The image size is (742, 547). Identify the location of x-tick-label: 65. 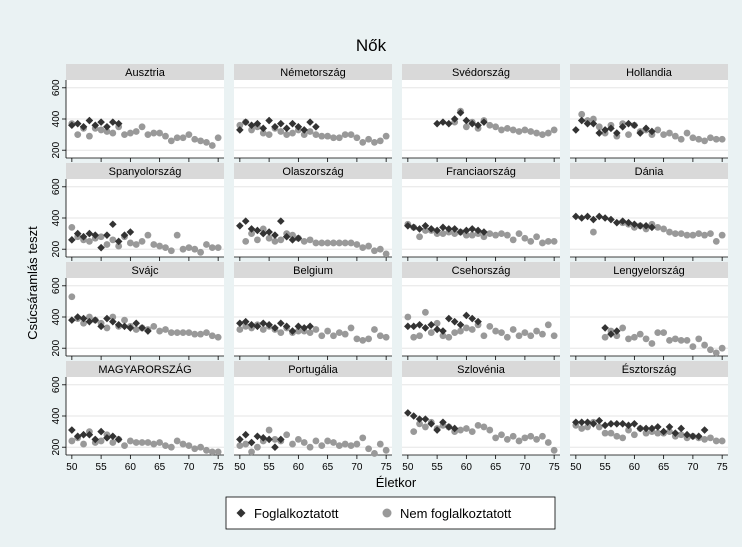
(664, 467).